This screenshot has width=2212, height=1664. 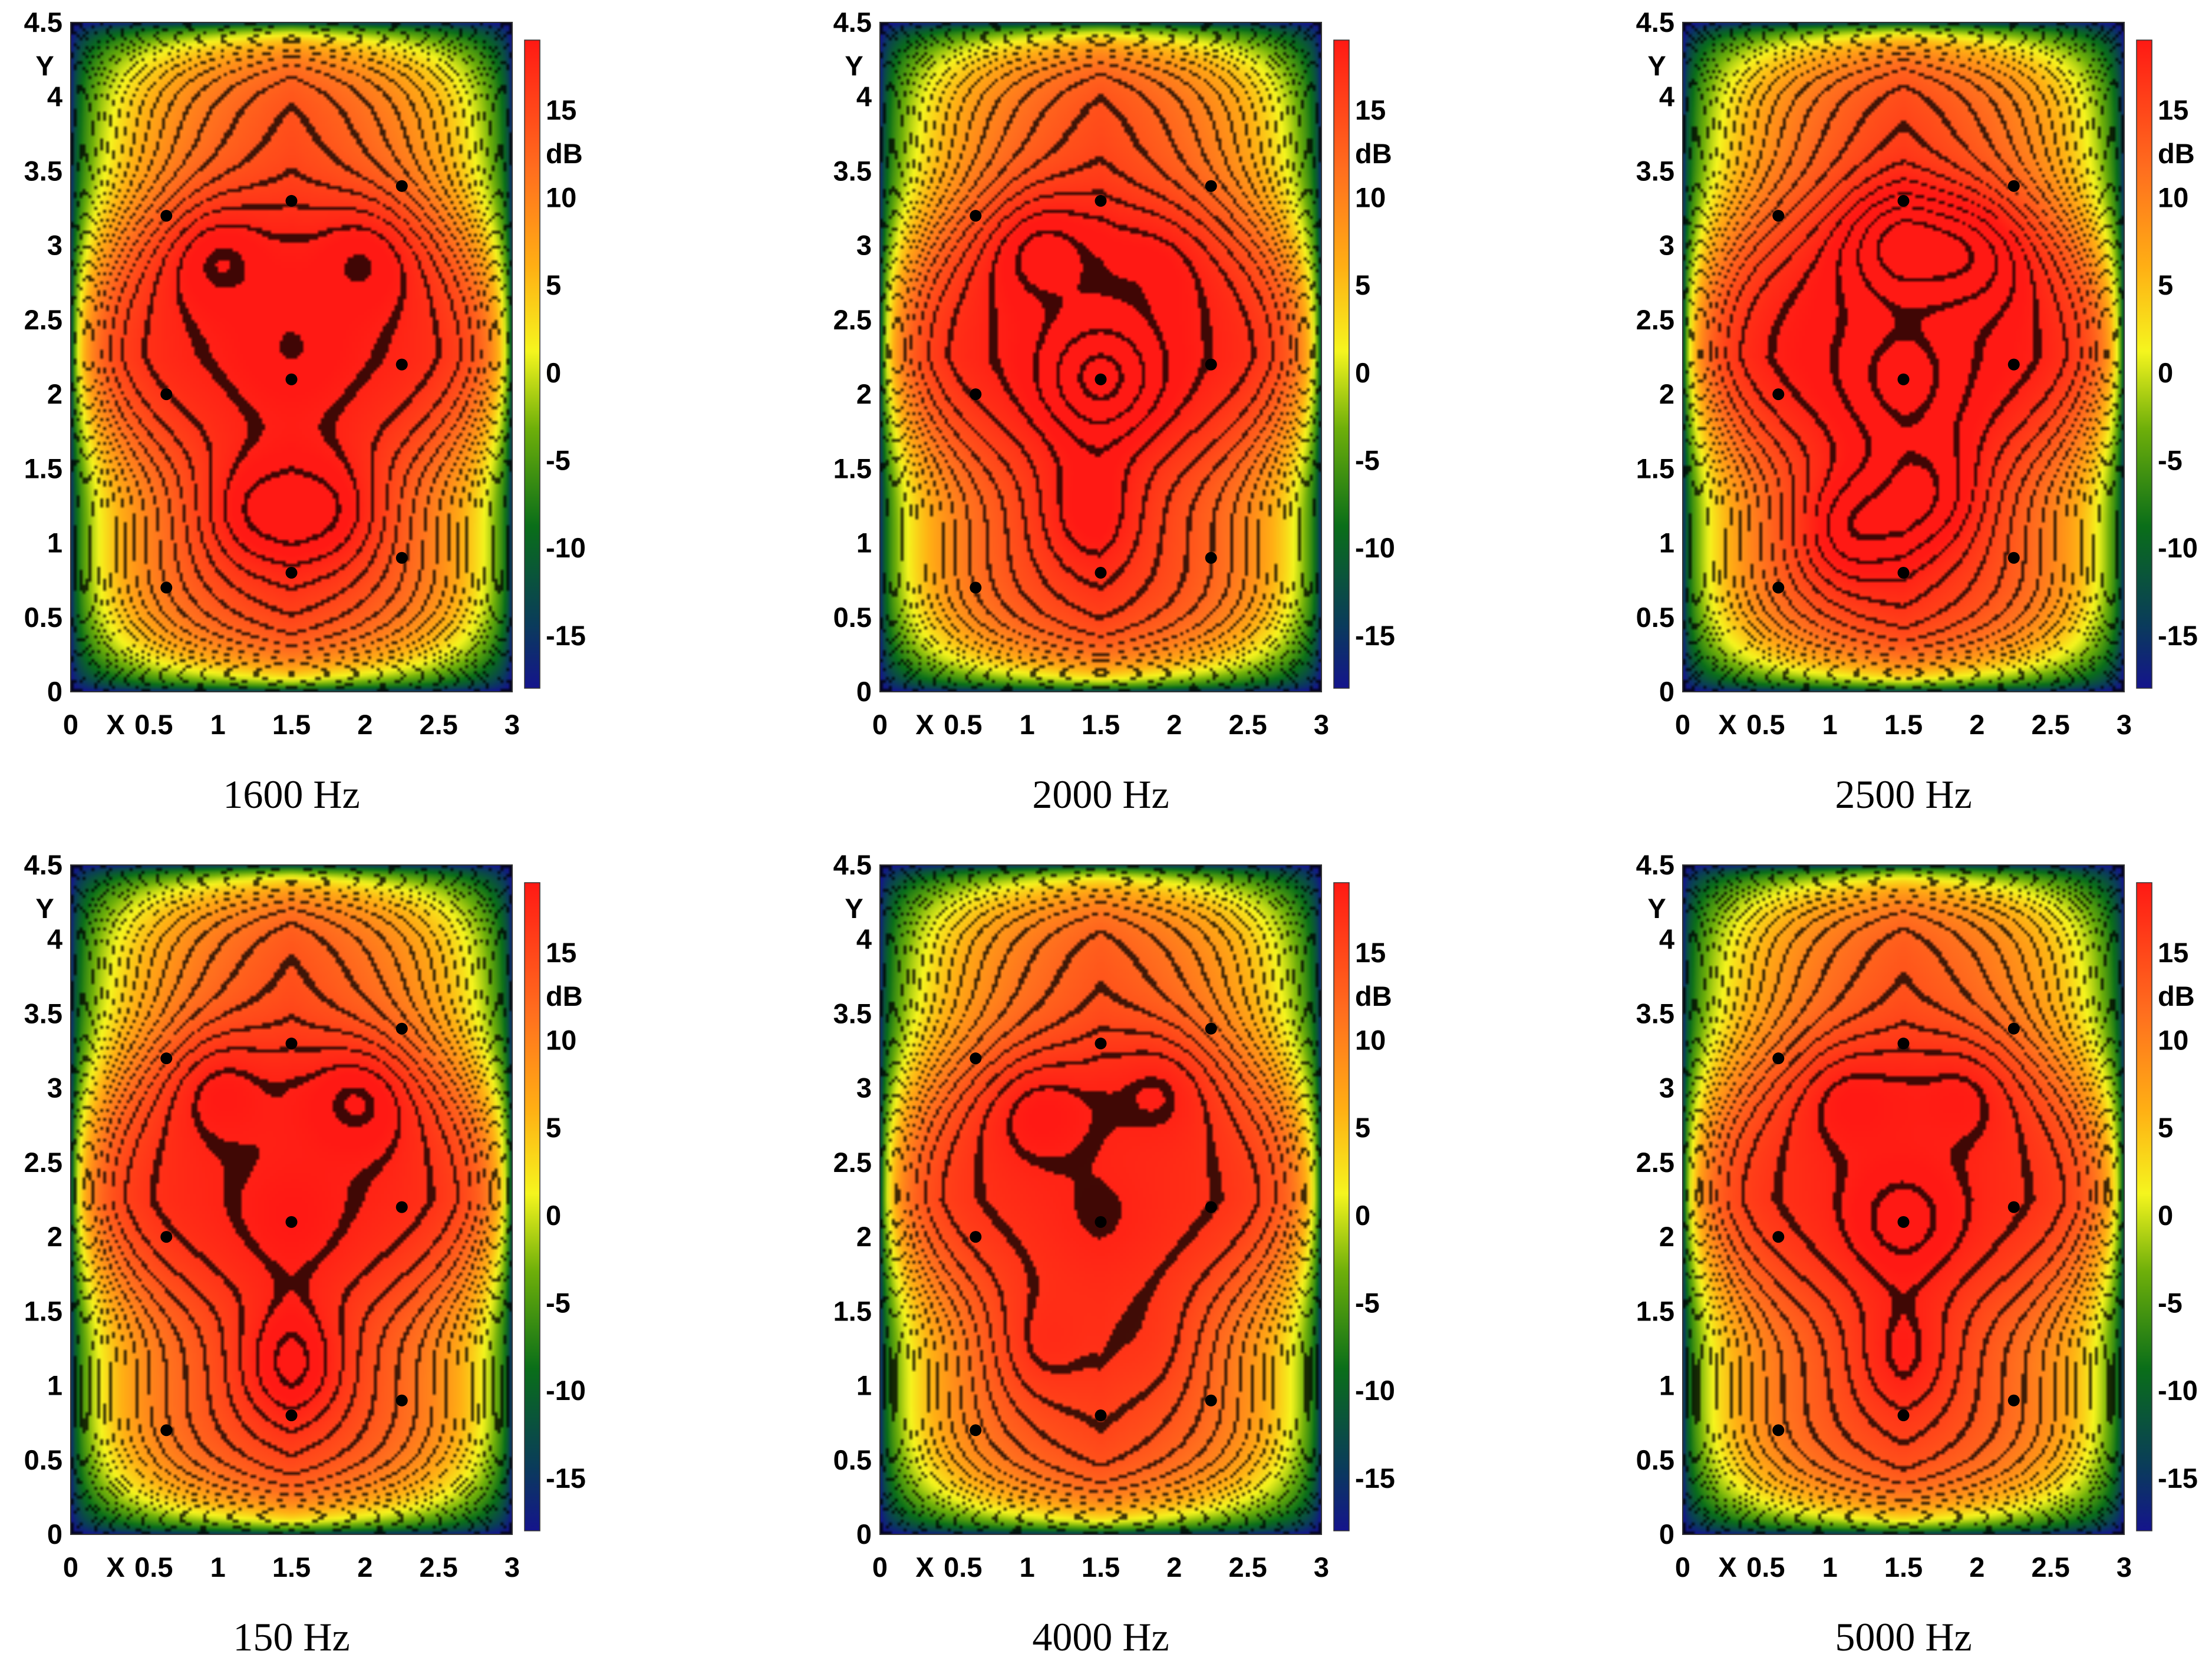 I want to click on y-axis-label: Y, so click(x=44, y=908).